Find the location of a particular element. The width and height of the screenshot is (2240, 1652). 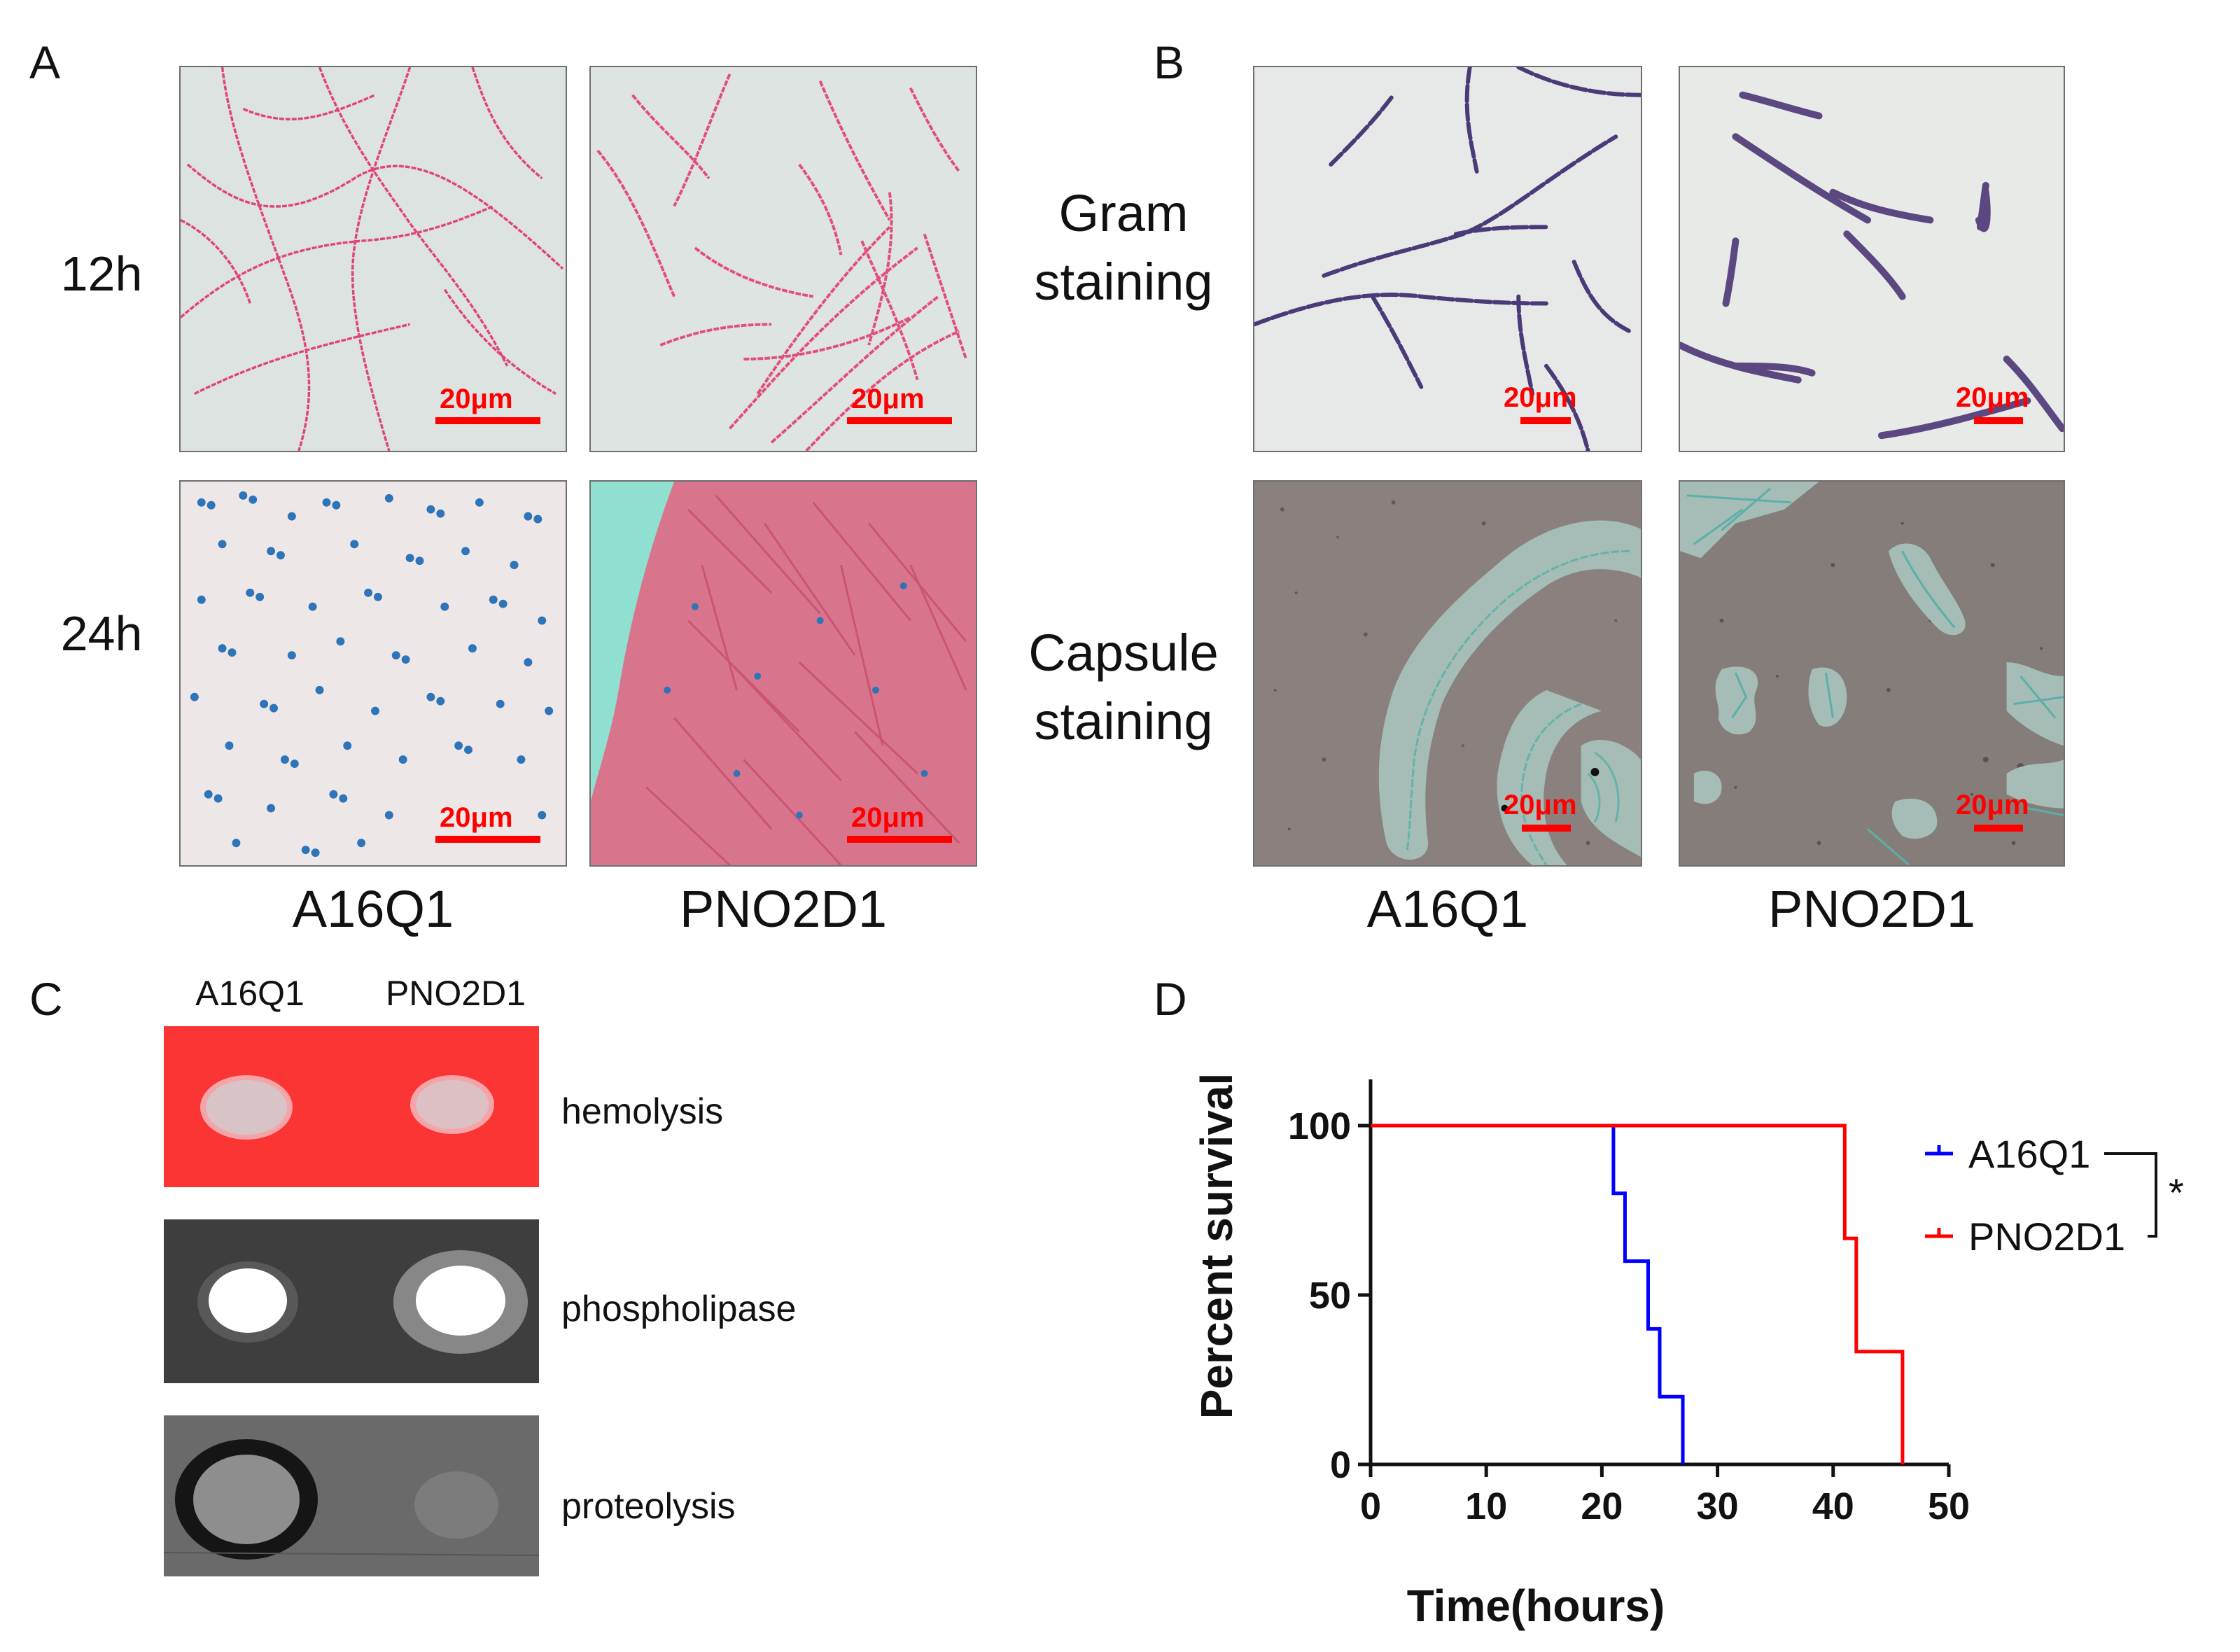

significance-bracket is located at coordinates (2130, 1195).